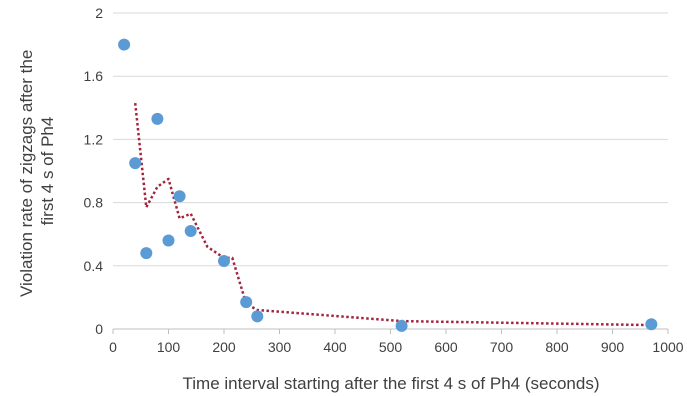 The height and width of the screenshot is (396, 687). Describe the element at coordinates (390, 331) in the screenshot. I see `axes` at that location.